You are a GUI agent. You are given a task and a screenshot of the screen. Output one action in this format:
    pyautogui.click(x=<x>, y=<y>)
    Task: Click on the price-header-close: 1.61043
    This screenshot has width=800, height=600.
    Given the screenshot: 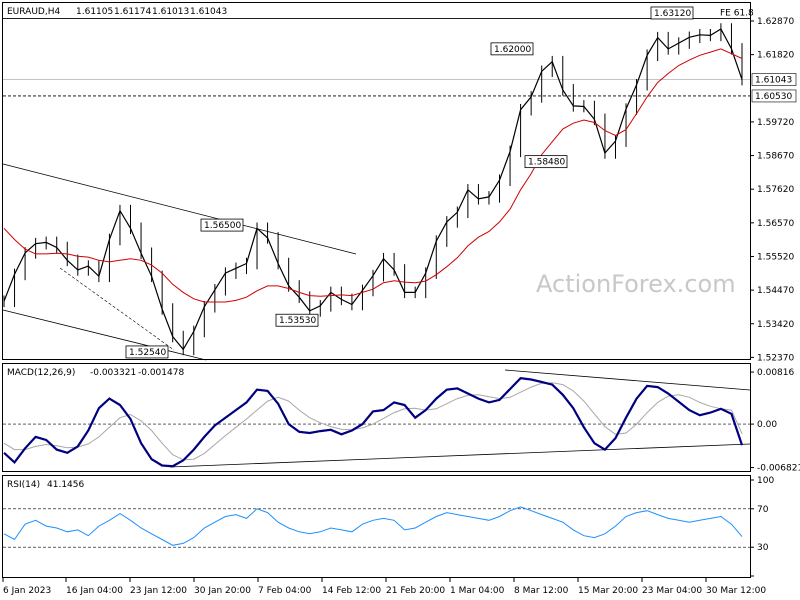 What is the action you would take?
    pyautogui.click(x=208, y=12)
    